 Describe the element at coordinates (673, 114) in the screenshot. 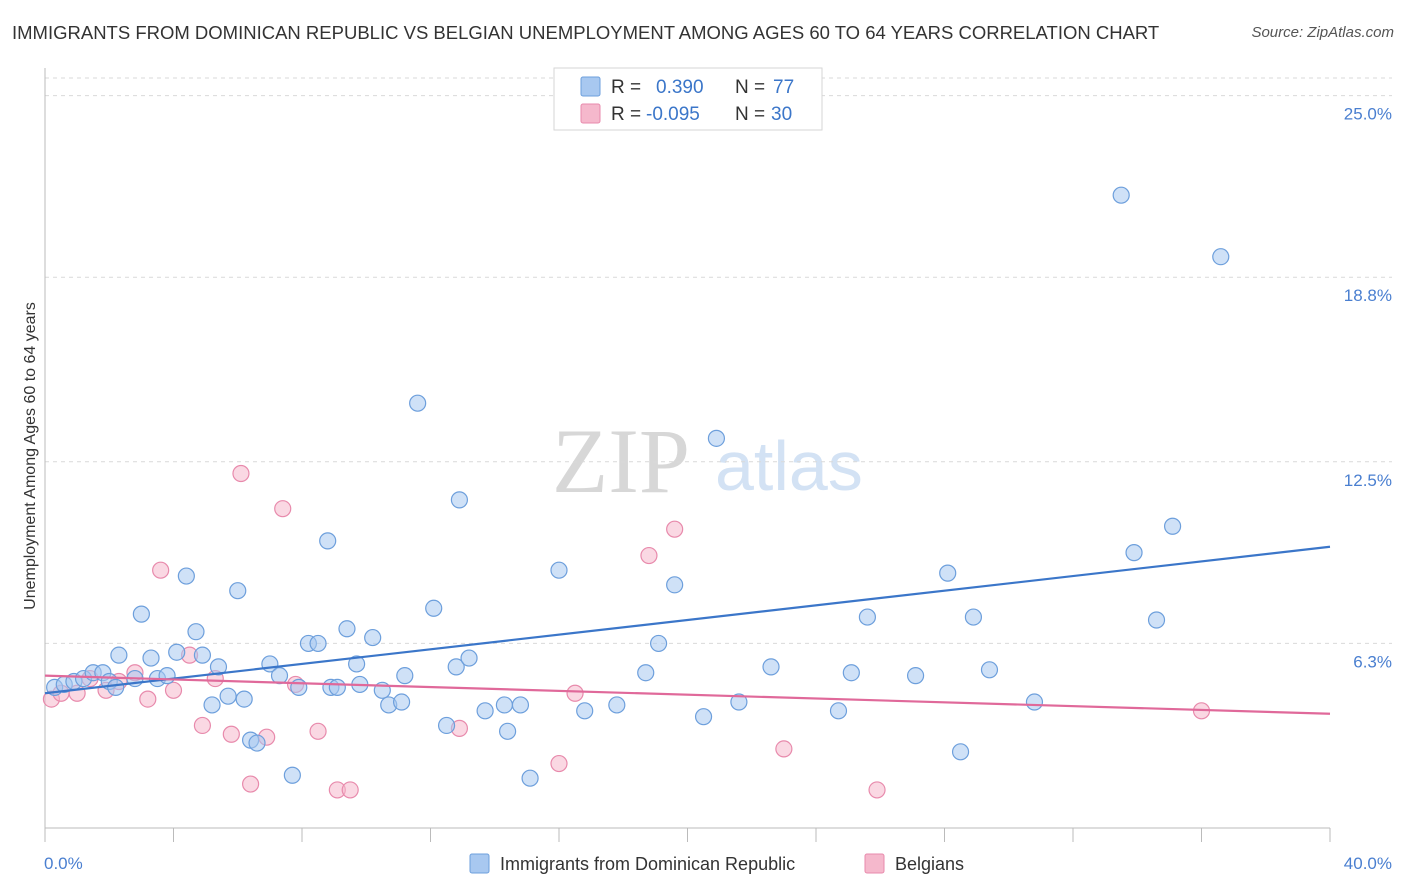

I see `legend-r-value-2: -0.095` at that location.